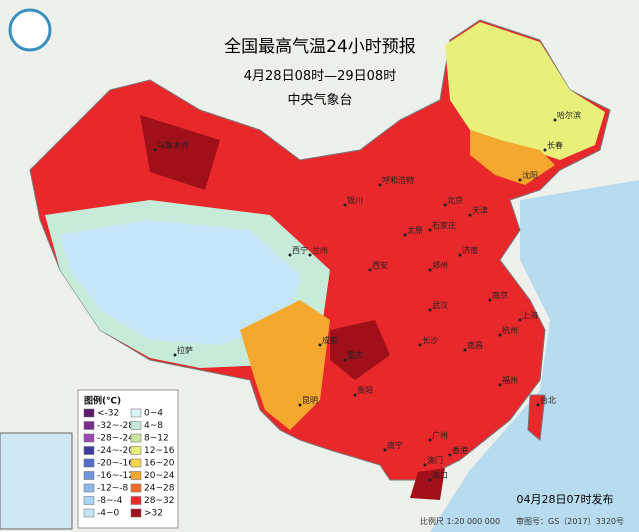 The width and height of the screenshot is (639, 532). What do you see at coordinates (319, 100) in the screenshot?
I see `agency: 中央气象台` at bounding box center [319, 100].